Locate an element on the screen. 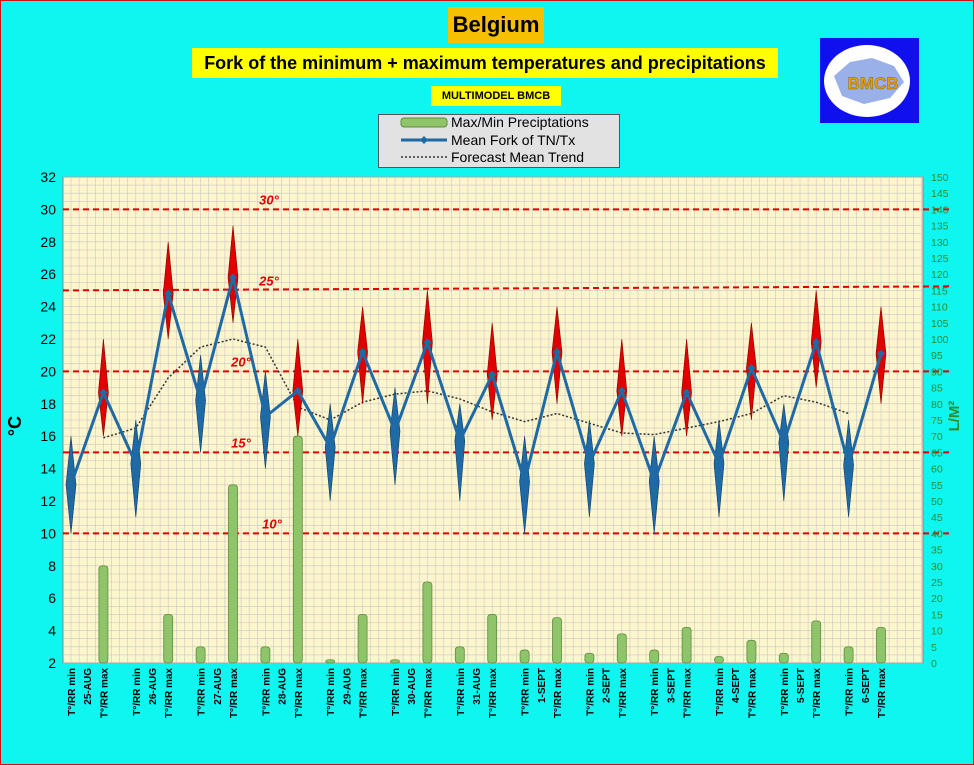 This screenshot has height=765, width=974. y2-tick-label: 30 is located at coordinates (937, 567).